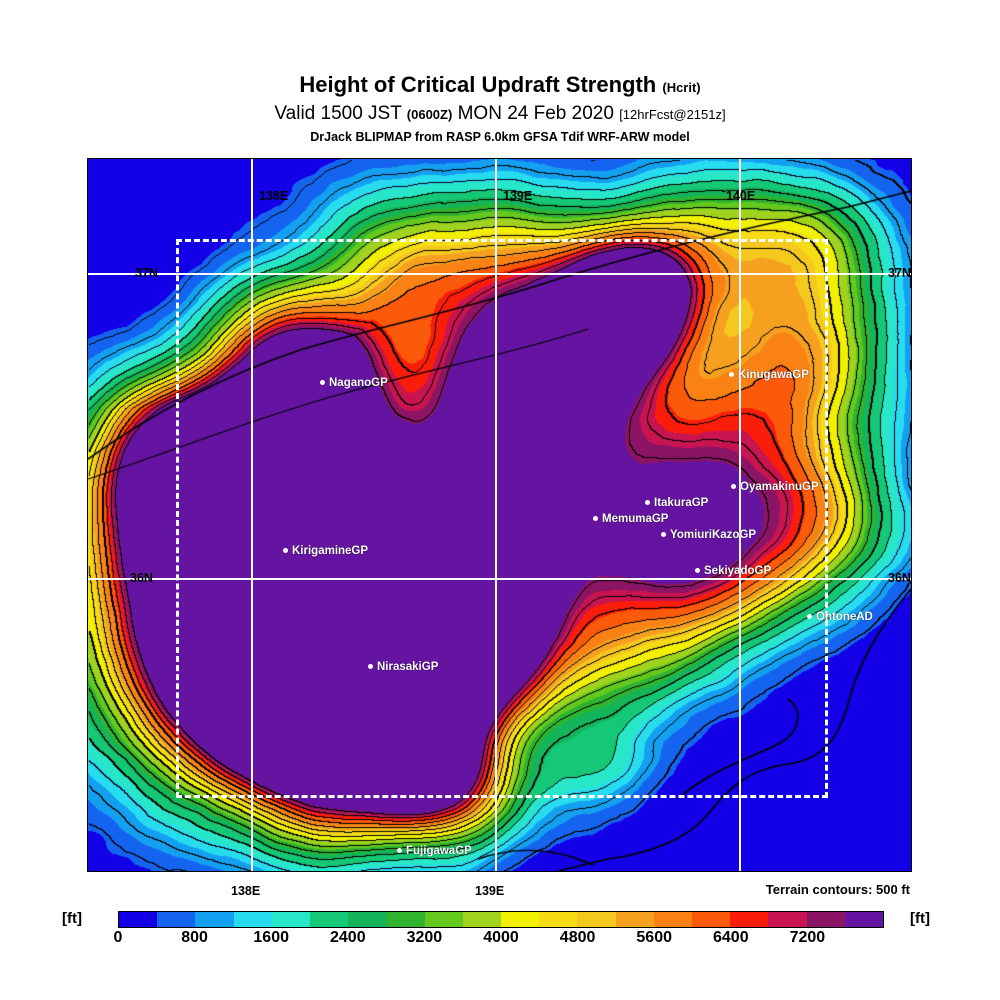  What do you see at coordinates (499, 579) in the screenshot?
I see `gridline-lat-36n` at bounding box center [499, 579].